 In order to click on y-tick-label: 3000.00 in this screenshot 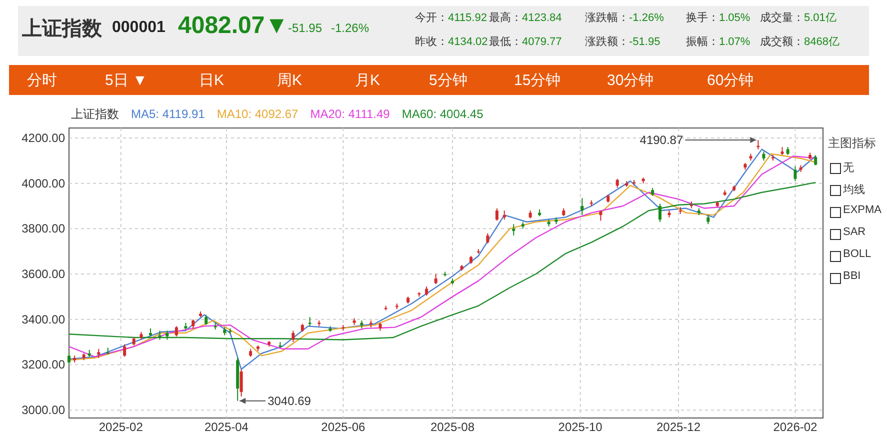, I will do `click(44, 410)`.